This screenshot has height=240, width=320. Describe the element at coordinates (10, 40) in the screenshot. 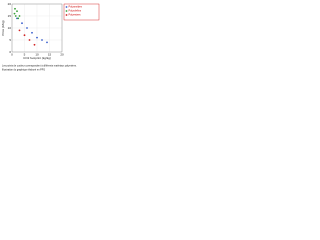

I see `y-tick-label: 5` at that location.